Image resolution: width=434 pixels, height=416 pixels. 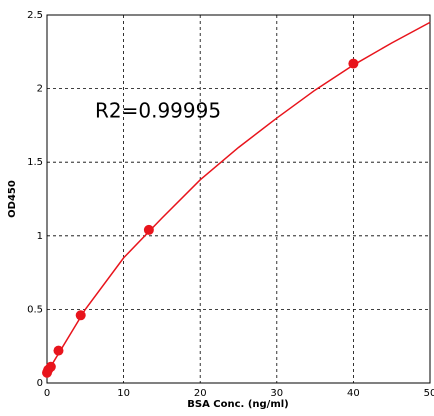 What do you see at coordinates (353, 393) in the screenshot?
I see `x-tick-label: 40` at bounding box center [353, 393].